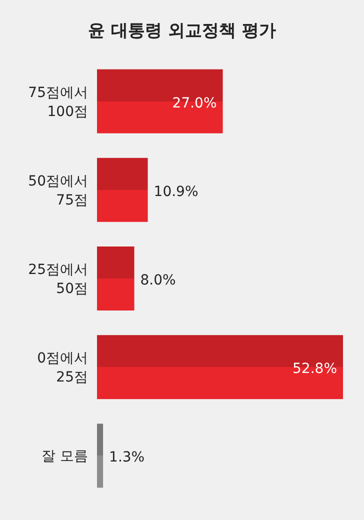  What do you see at coordinates (65, 456) in the screenshot?
I see `y-tick-label: 잘 모름` at bounding box center [65, 456].